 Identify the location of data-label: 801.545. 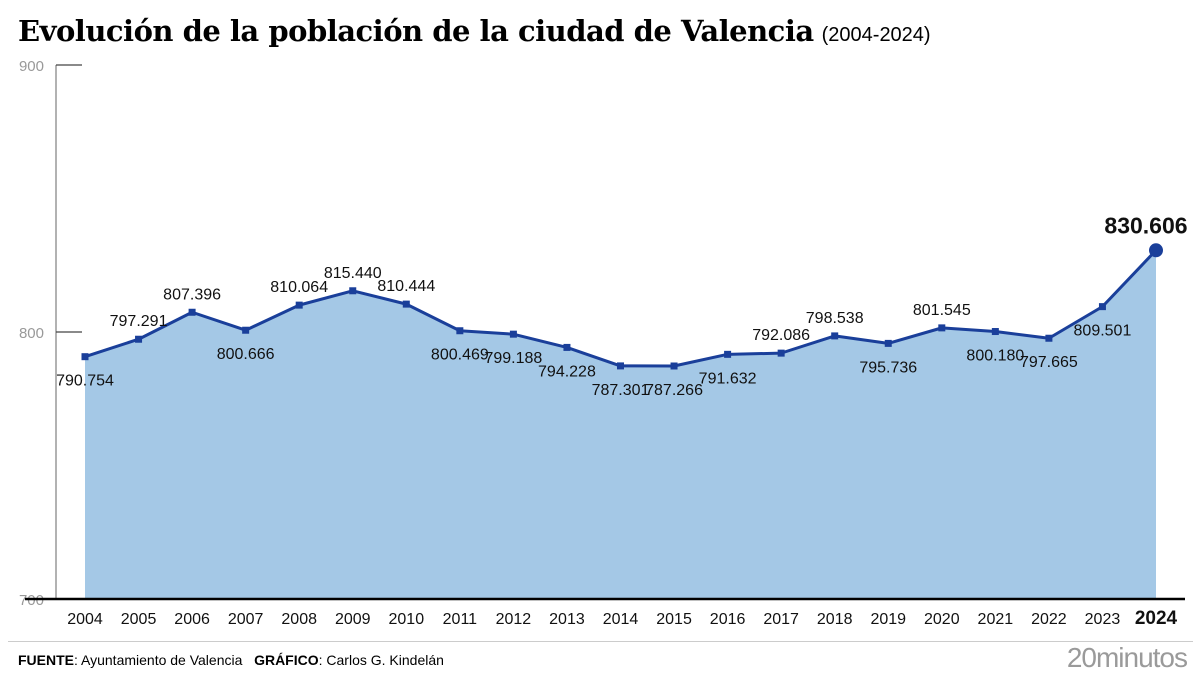
(942, 310).